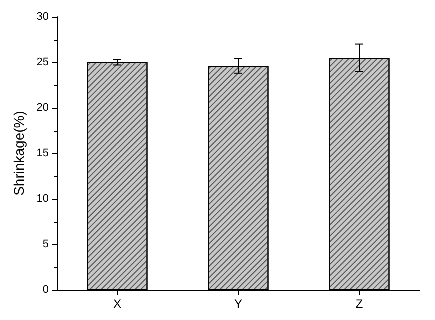 The height and width of the screenshot is (320, 435). Describe the element at coordinates (42, 17) in the screenshot. I see `y-tick-label: 30` at that location.